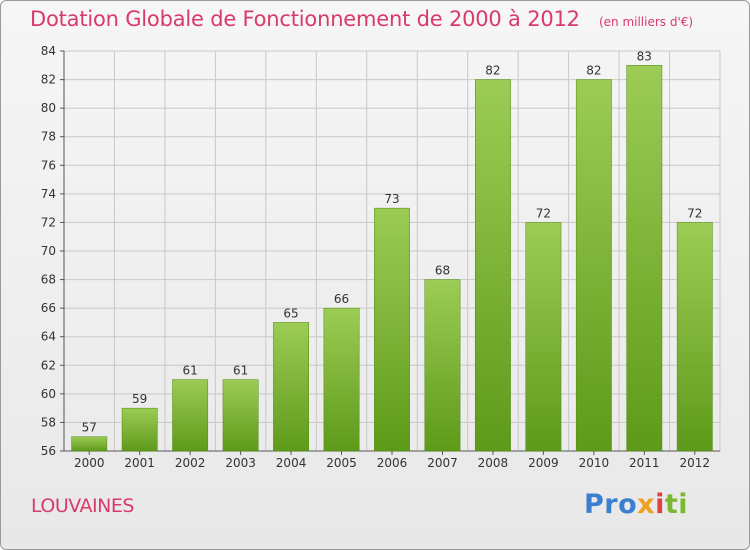  I want to click on y-tick-label: 74, so click(48, 194).